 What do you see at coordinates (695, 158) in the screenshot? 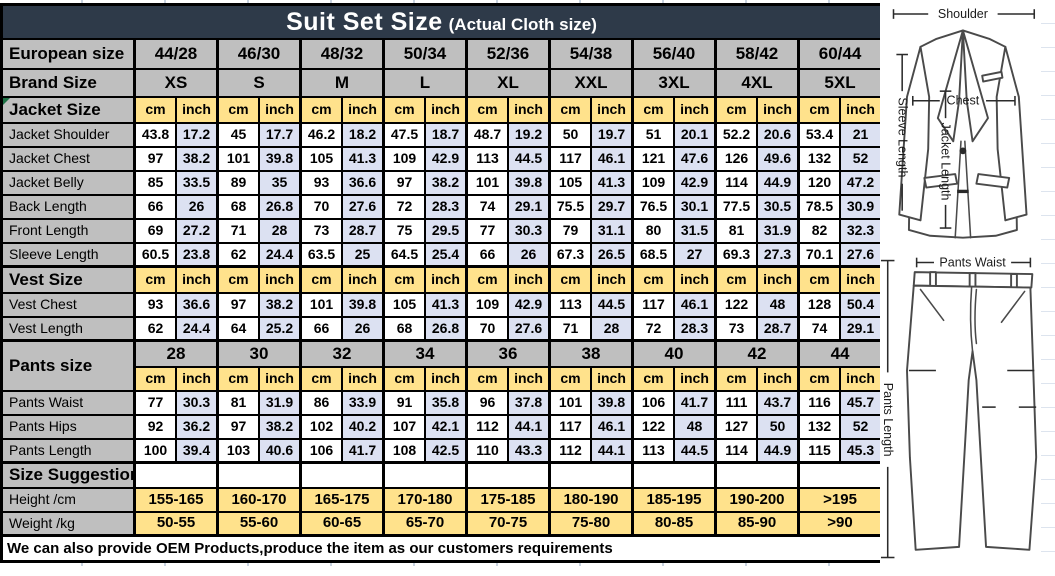
I see `inch-cell: 47.6` at bounding box center [695, 158].